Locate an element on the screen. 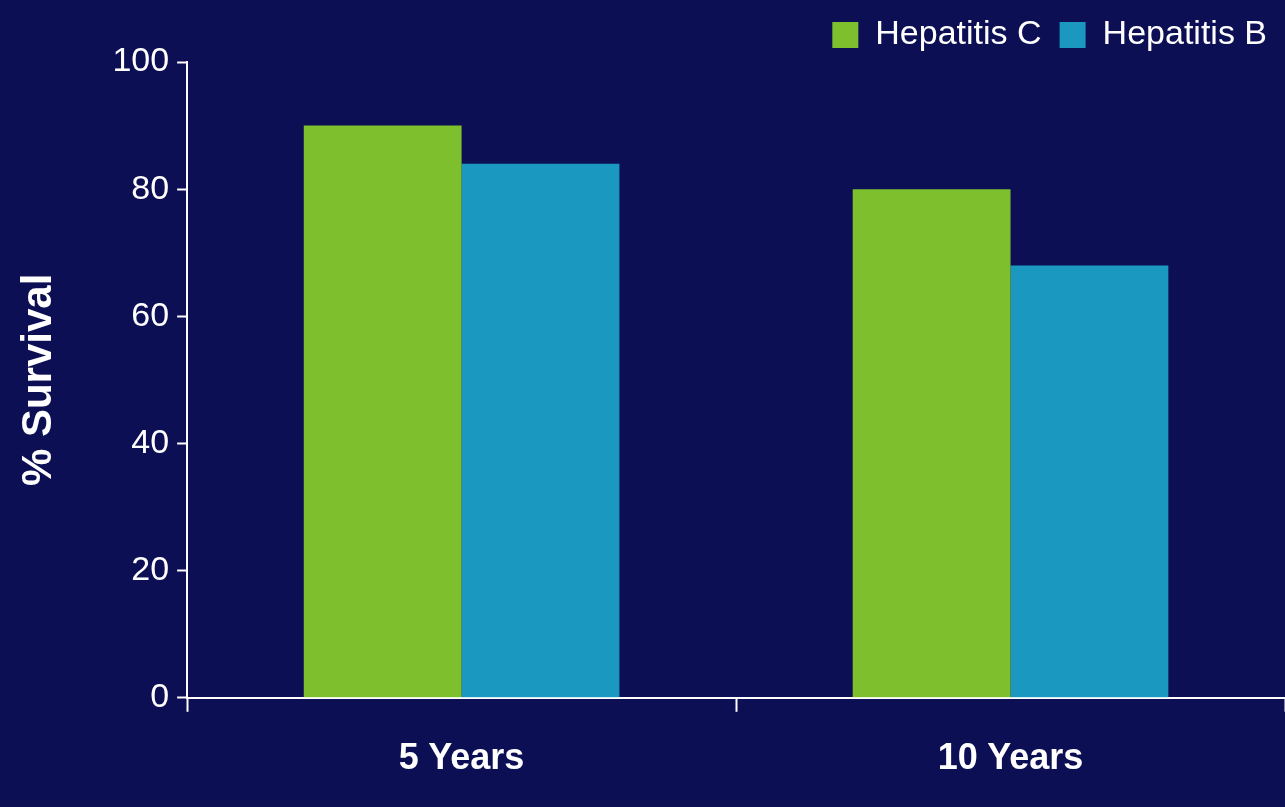  x-tick-label: 5 Years is located at coordinates (461, 757).